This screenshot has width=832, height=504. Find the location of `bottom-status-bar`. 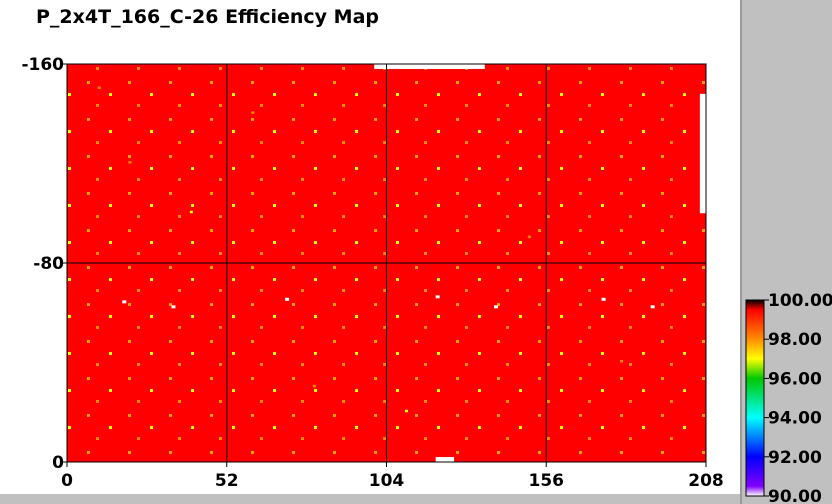

bottom-status-bar is located at coordinates (370, 499).